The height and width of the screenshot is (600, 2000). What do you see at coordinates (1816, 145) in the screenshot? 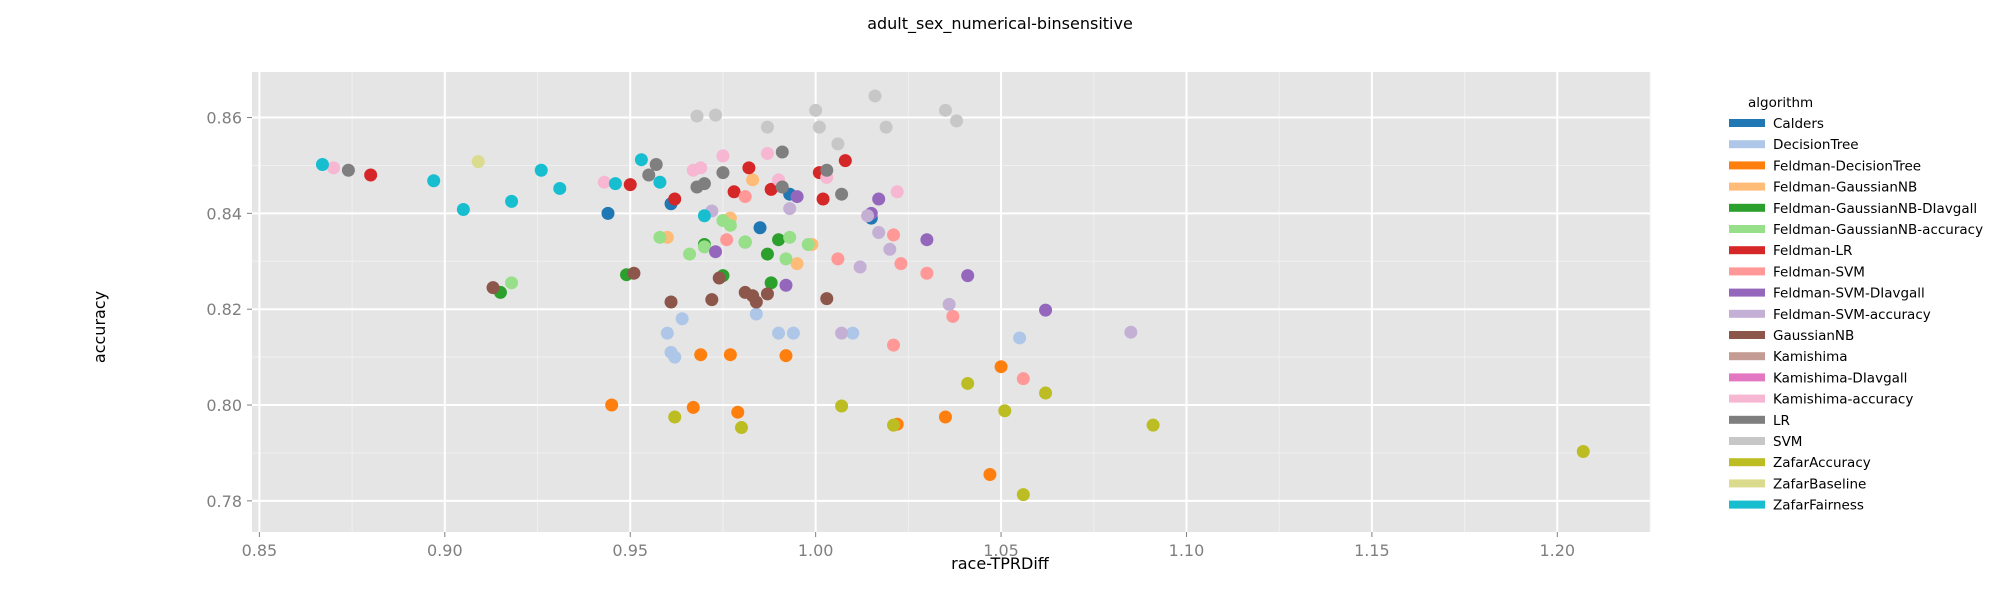
I see `legend-label: DecisionTree` at bounding box center [1816, 145].